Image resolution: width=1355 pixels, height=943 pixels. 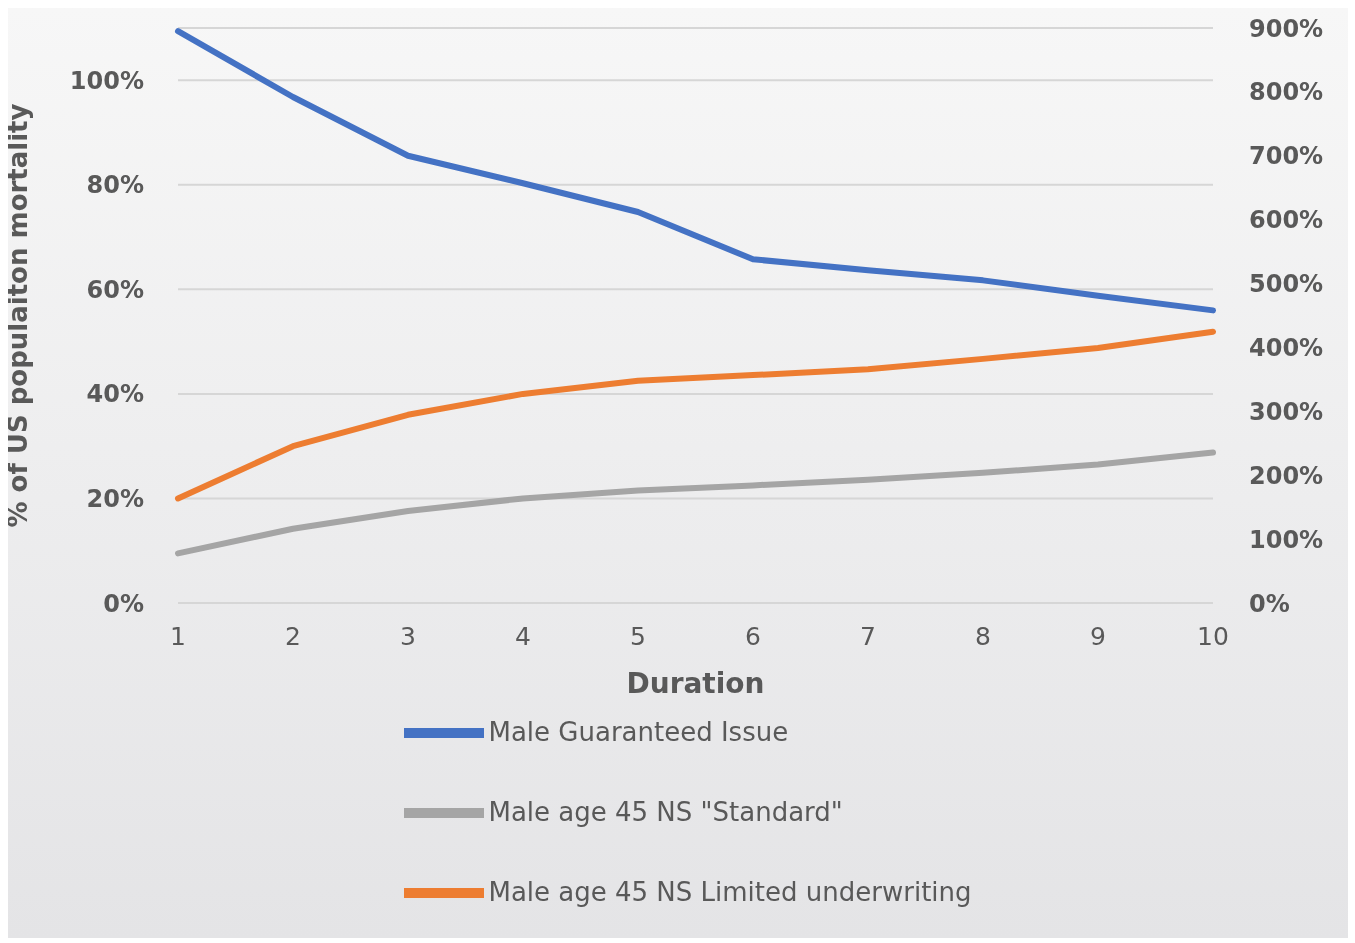 I want to click on y-tick-label: 0%, so click(x=123, y=603).